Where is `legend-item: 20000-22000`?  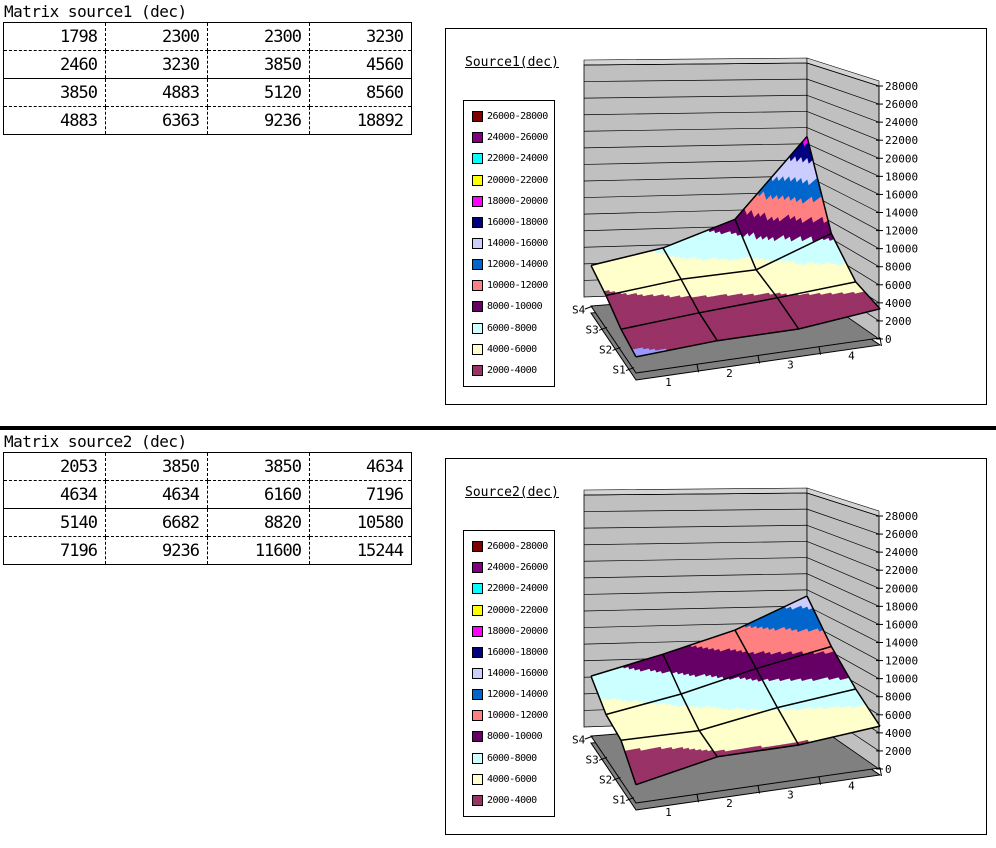
legend-item: 20000-22000 is located at coordinates (513, 610).